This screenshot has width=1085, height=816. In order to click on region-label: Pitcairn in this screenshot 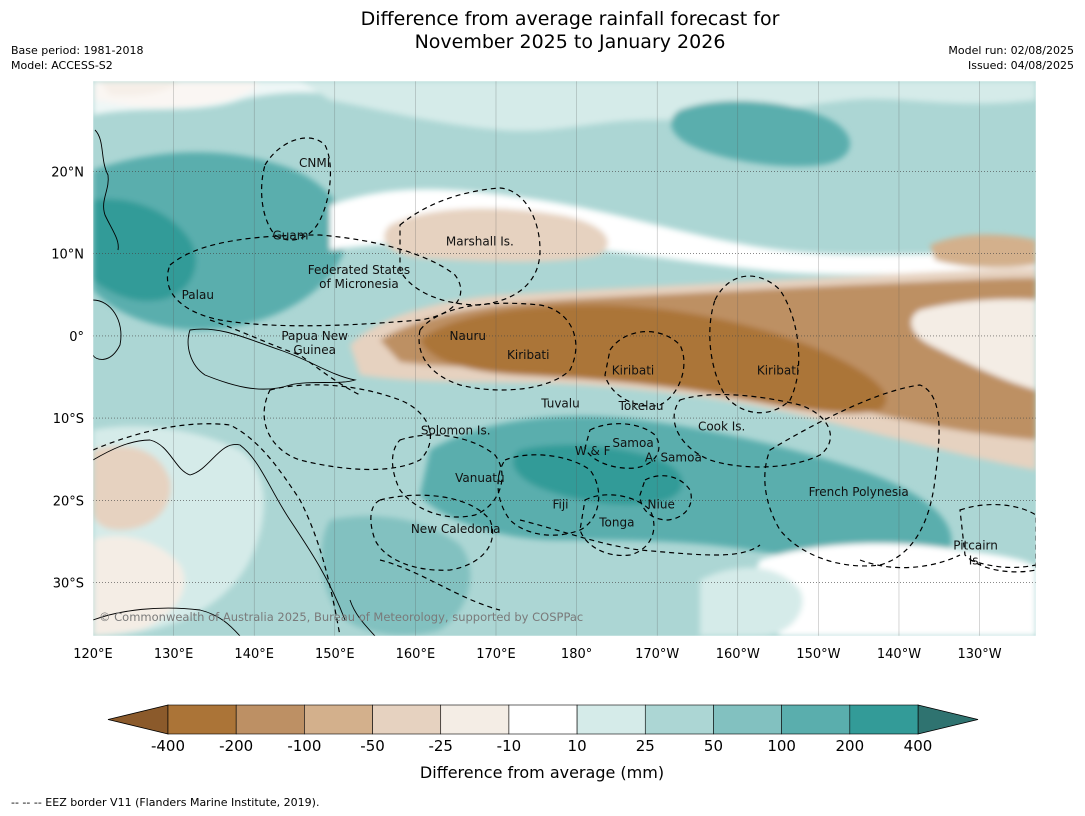, I will do `click(975, 546)`.